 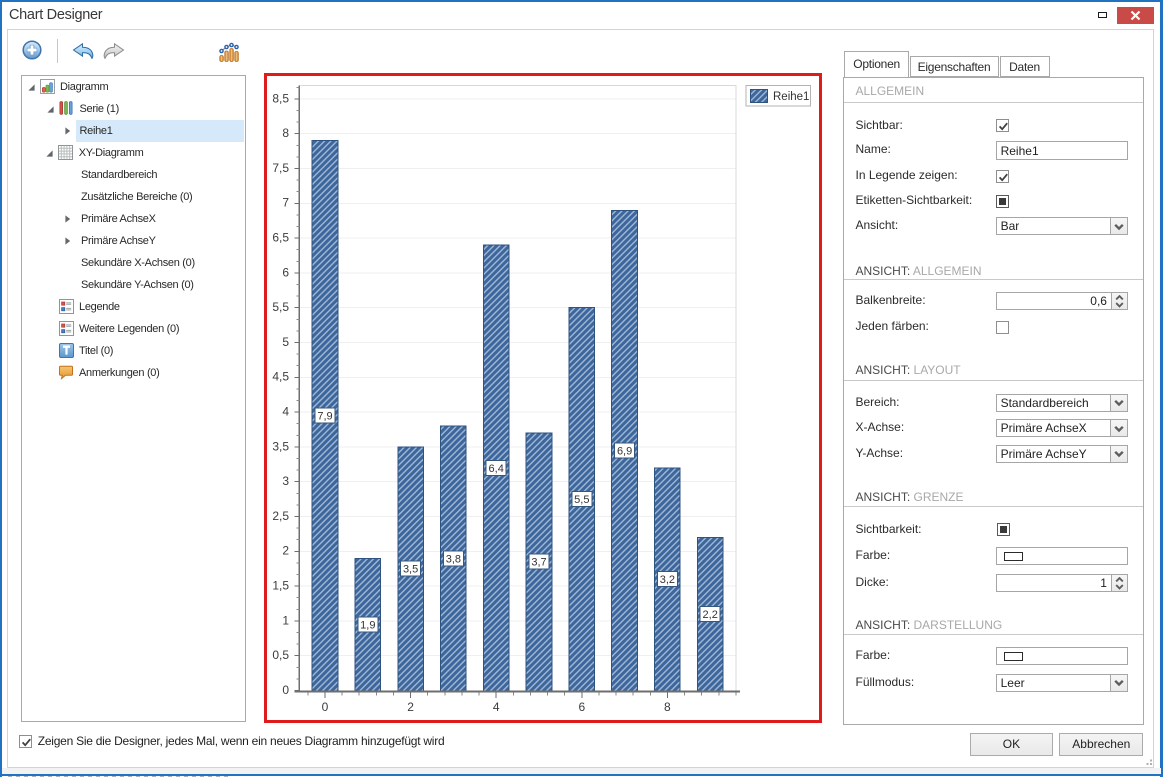 I want to click on svg-text: 6,4, so click(x=496, y=469).